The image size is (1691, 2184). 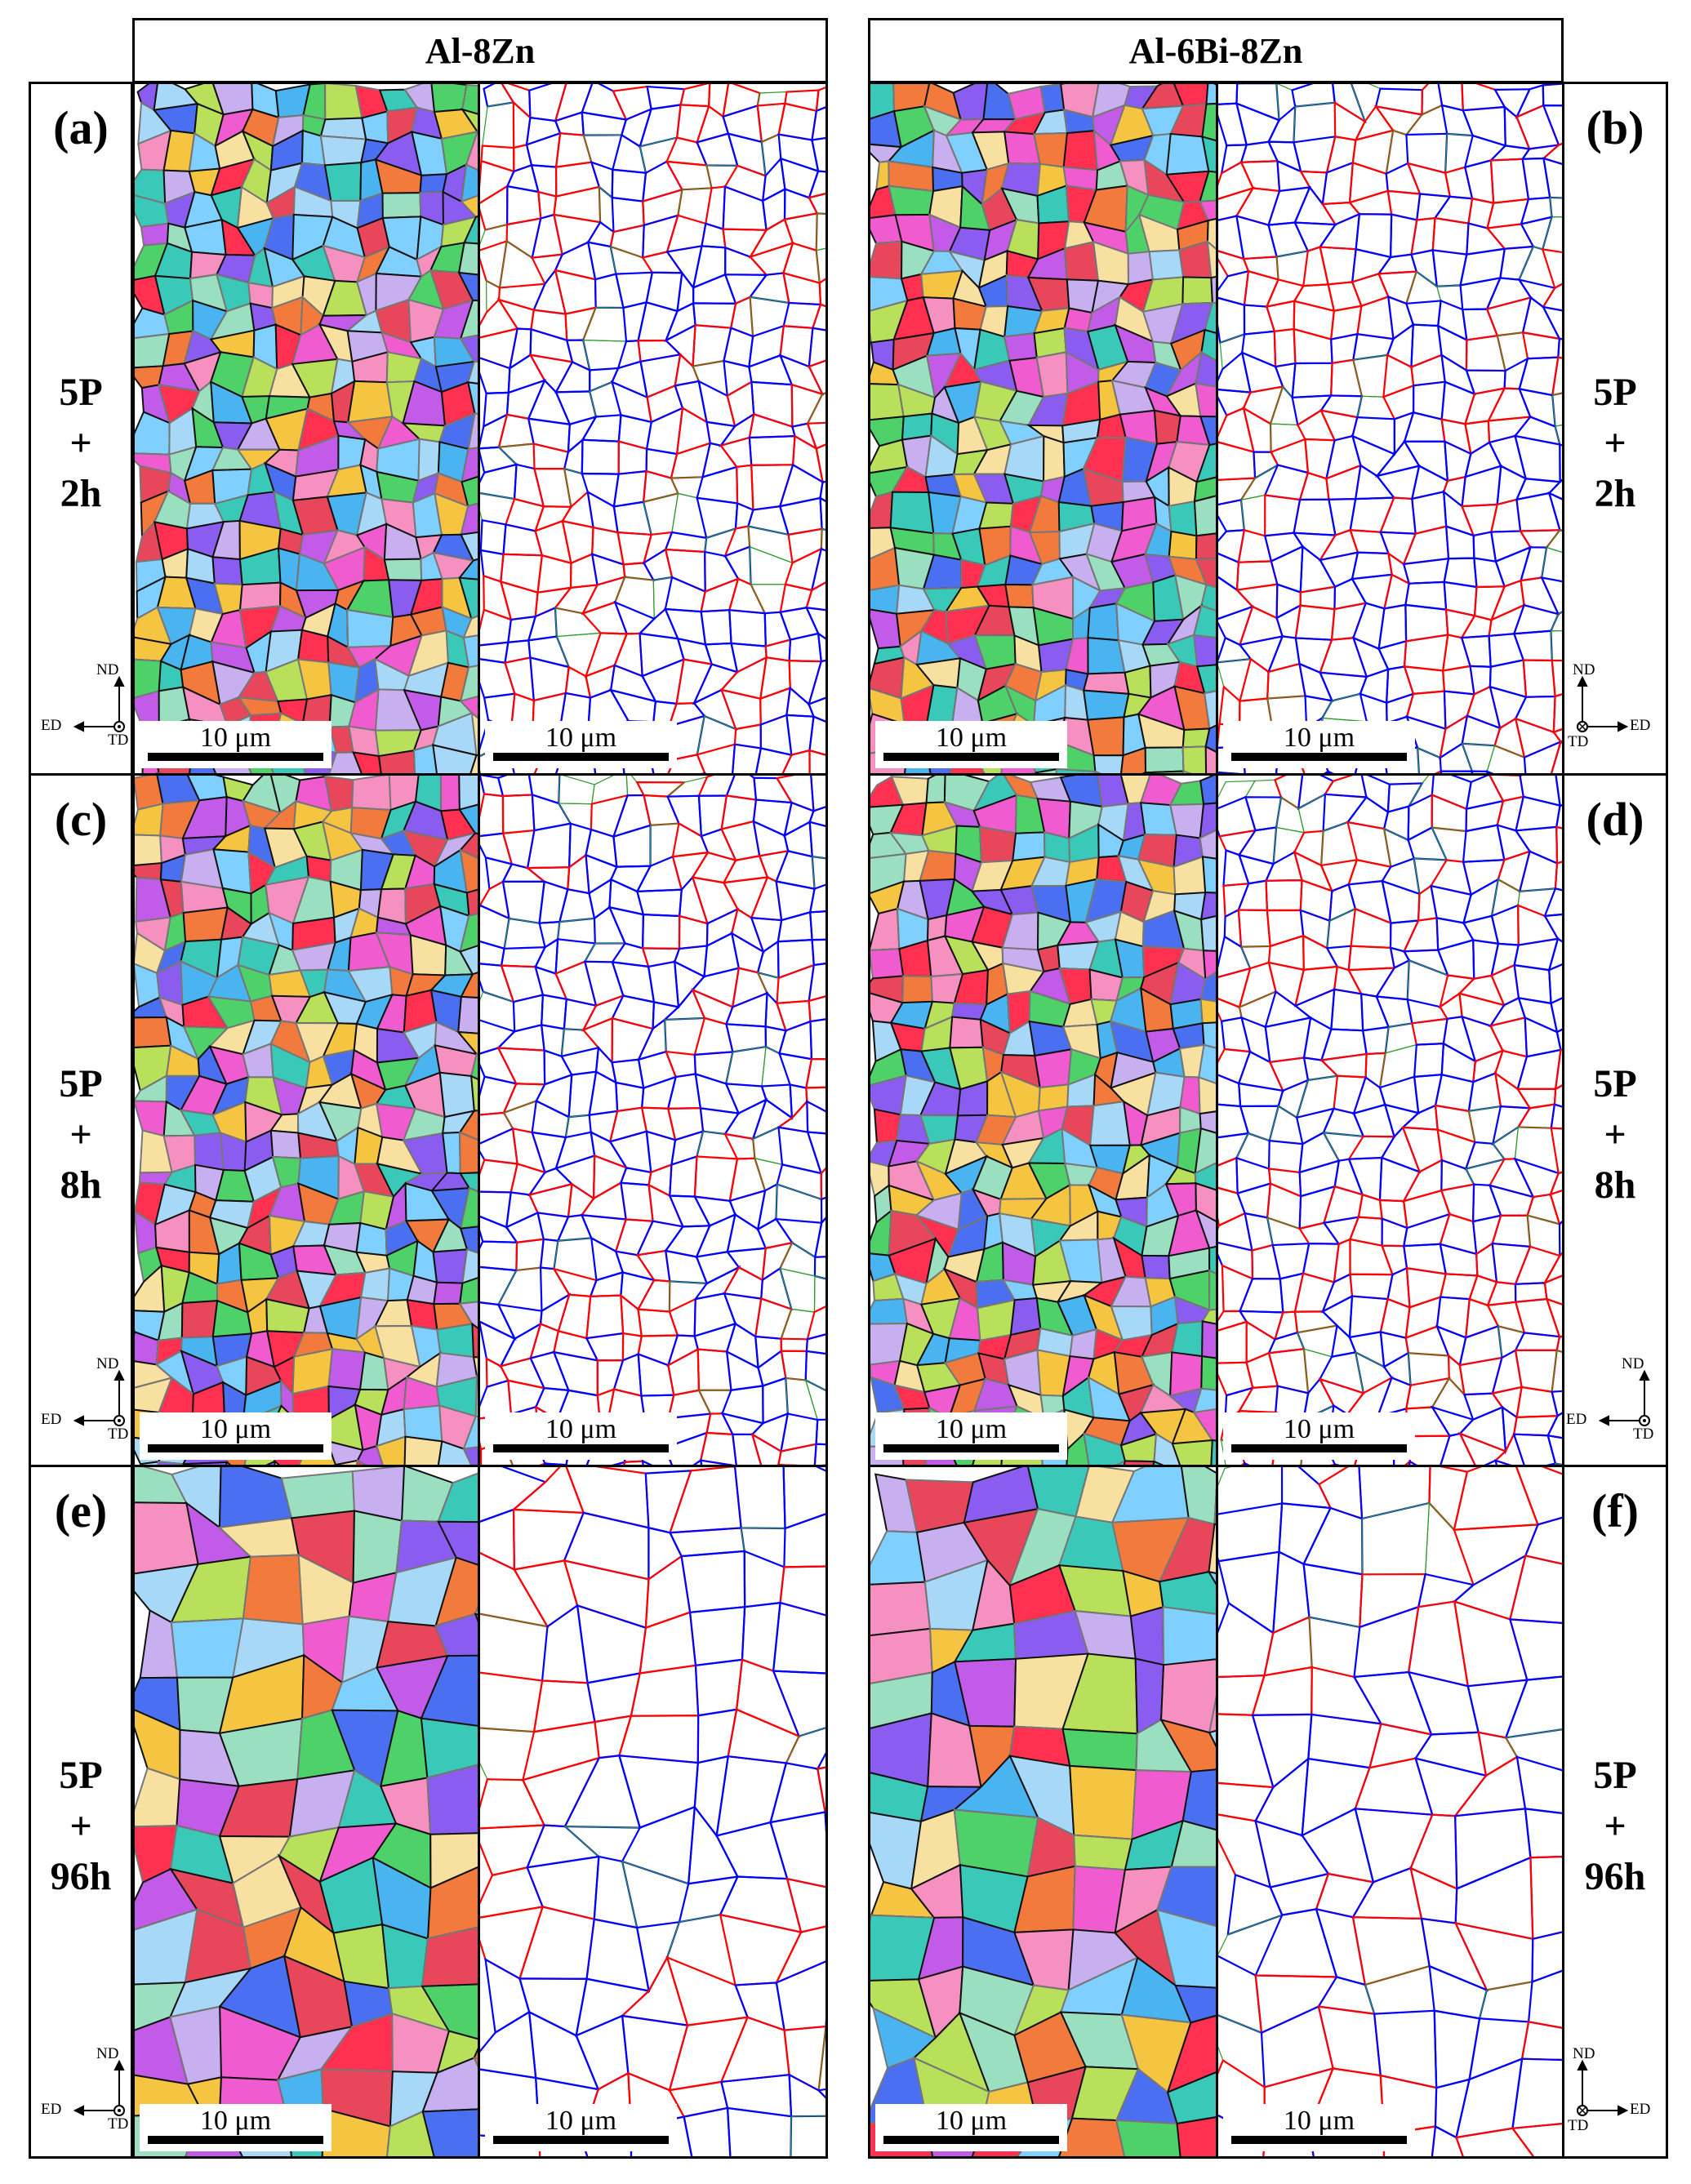 I want to click on panel-label-a: (a), so click(x=81, y=127).